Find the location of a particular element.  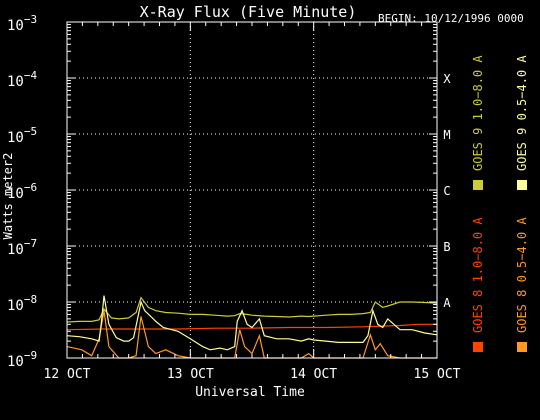

legend-label: GOES 9 0.5−4.0 A is located at coordinates (522, 113).